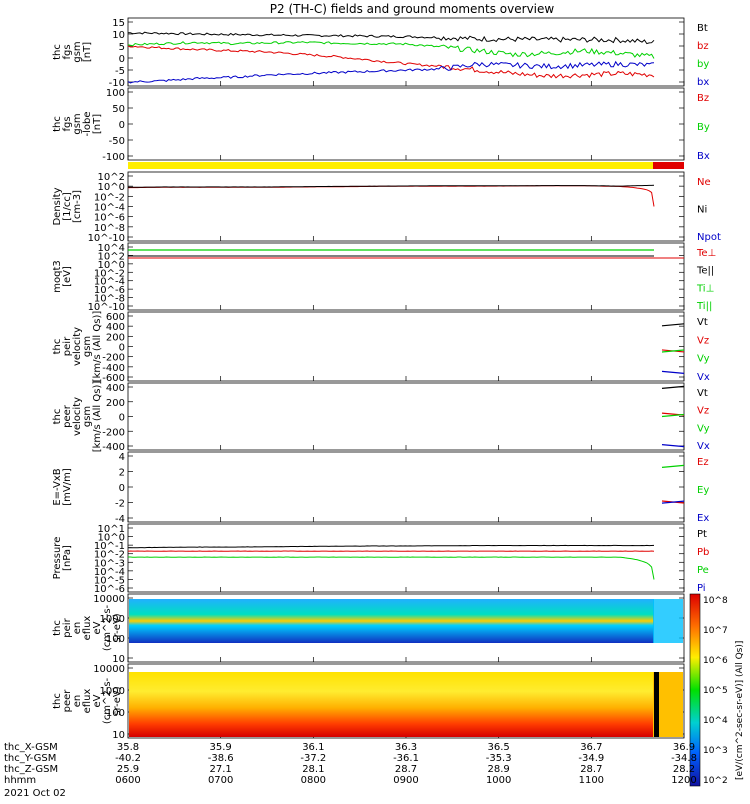  I want to click on x-axis-value: -37.2, so click(313, 758).